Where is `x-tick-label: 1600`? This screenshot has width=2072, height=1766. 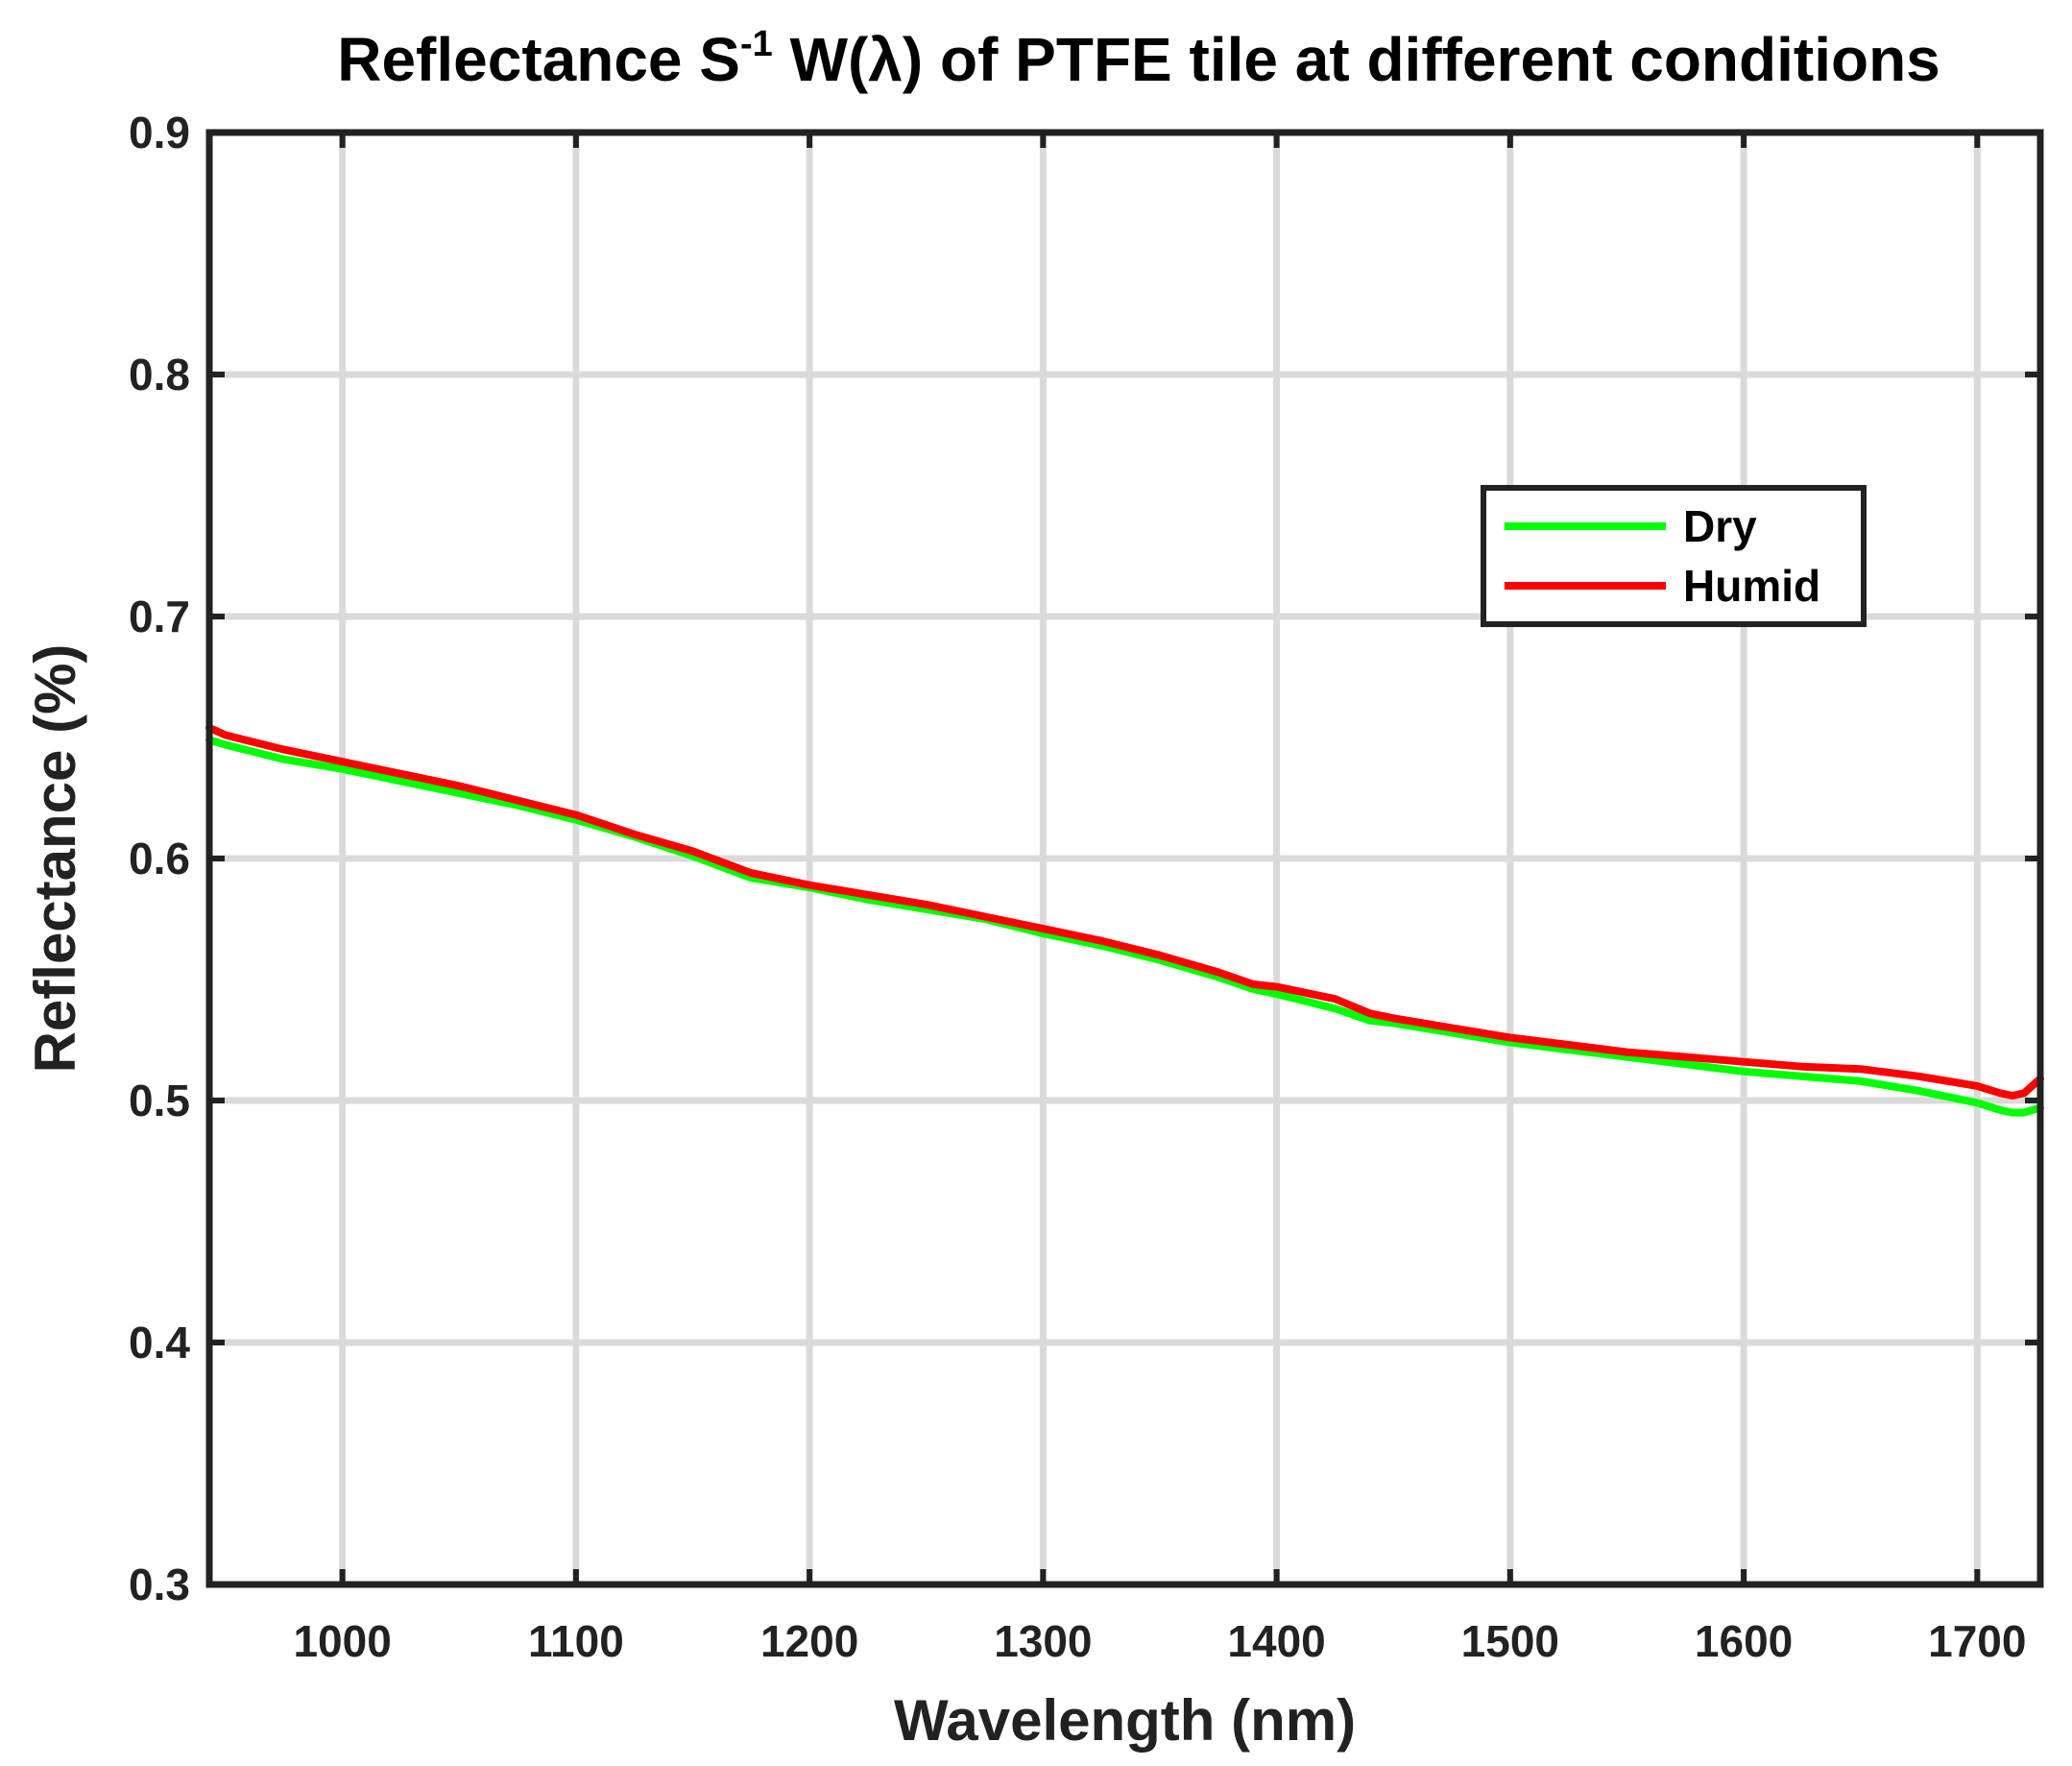 x-tick-label: 1600 is located at coordinates (1744, 1641).